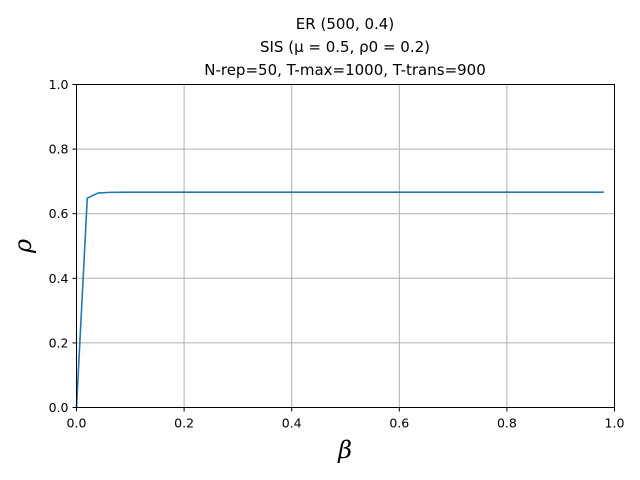 The image size is (640, 480). I want to click on y-tick-label: 0.8, so click(59, 149).